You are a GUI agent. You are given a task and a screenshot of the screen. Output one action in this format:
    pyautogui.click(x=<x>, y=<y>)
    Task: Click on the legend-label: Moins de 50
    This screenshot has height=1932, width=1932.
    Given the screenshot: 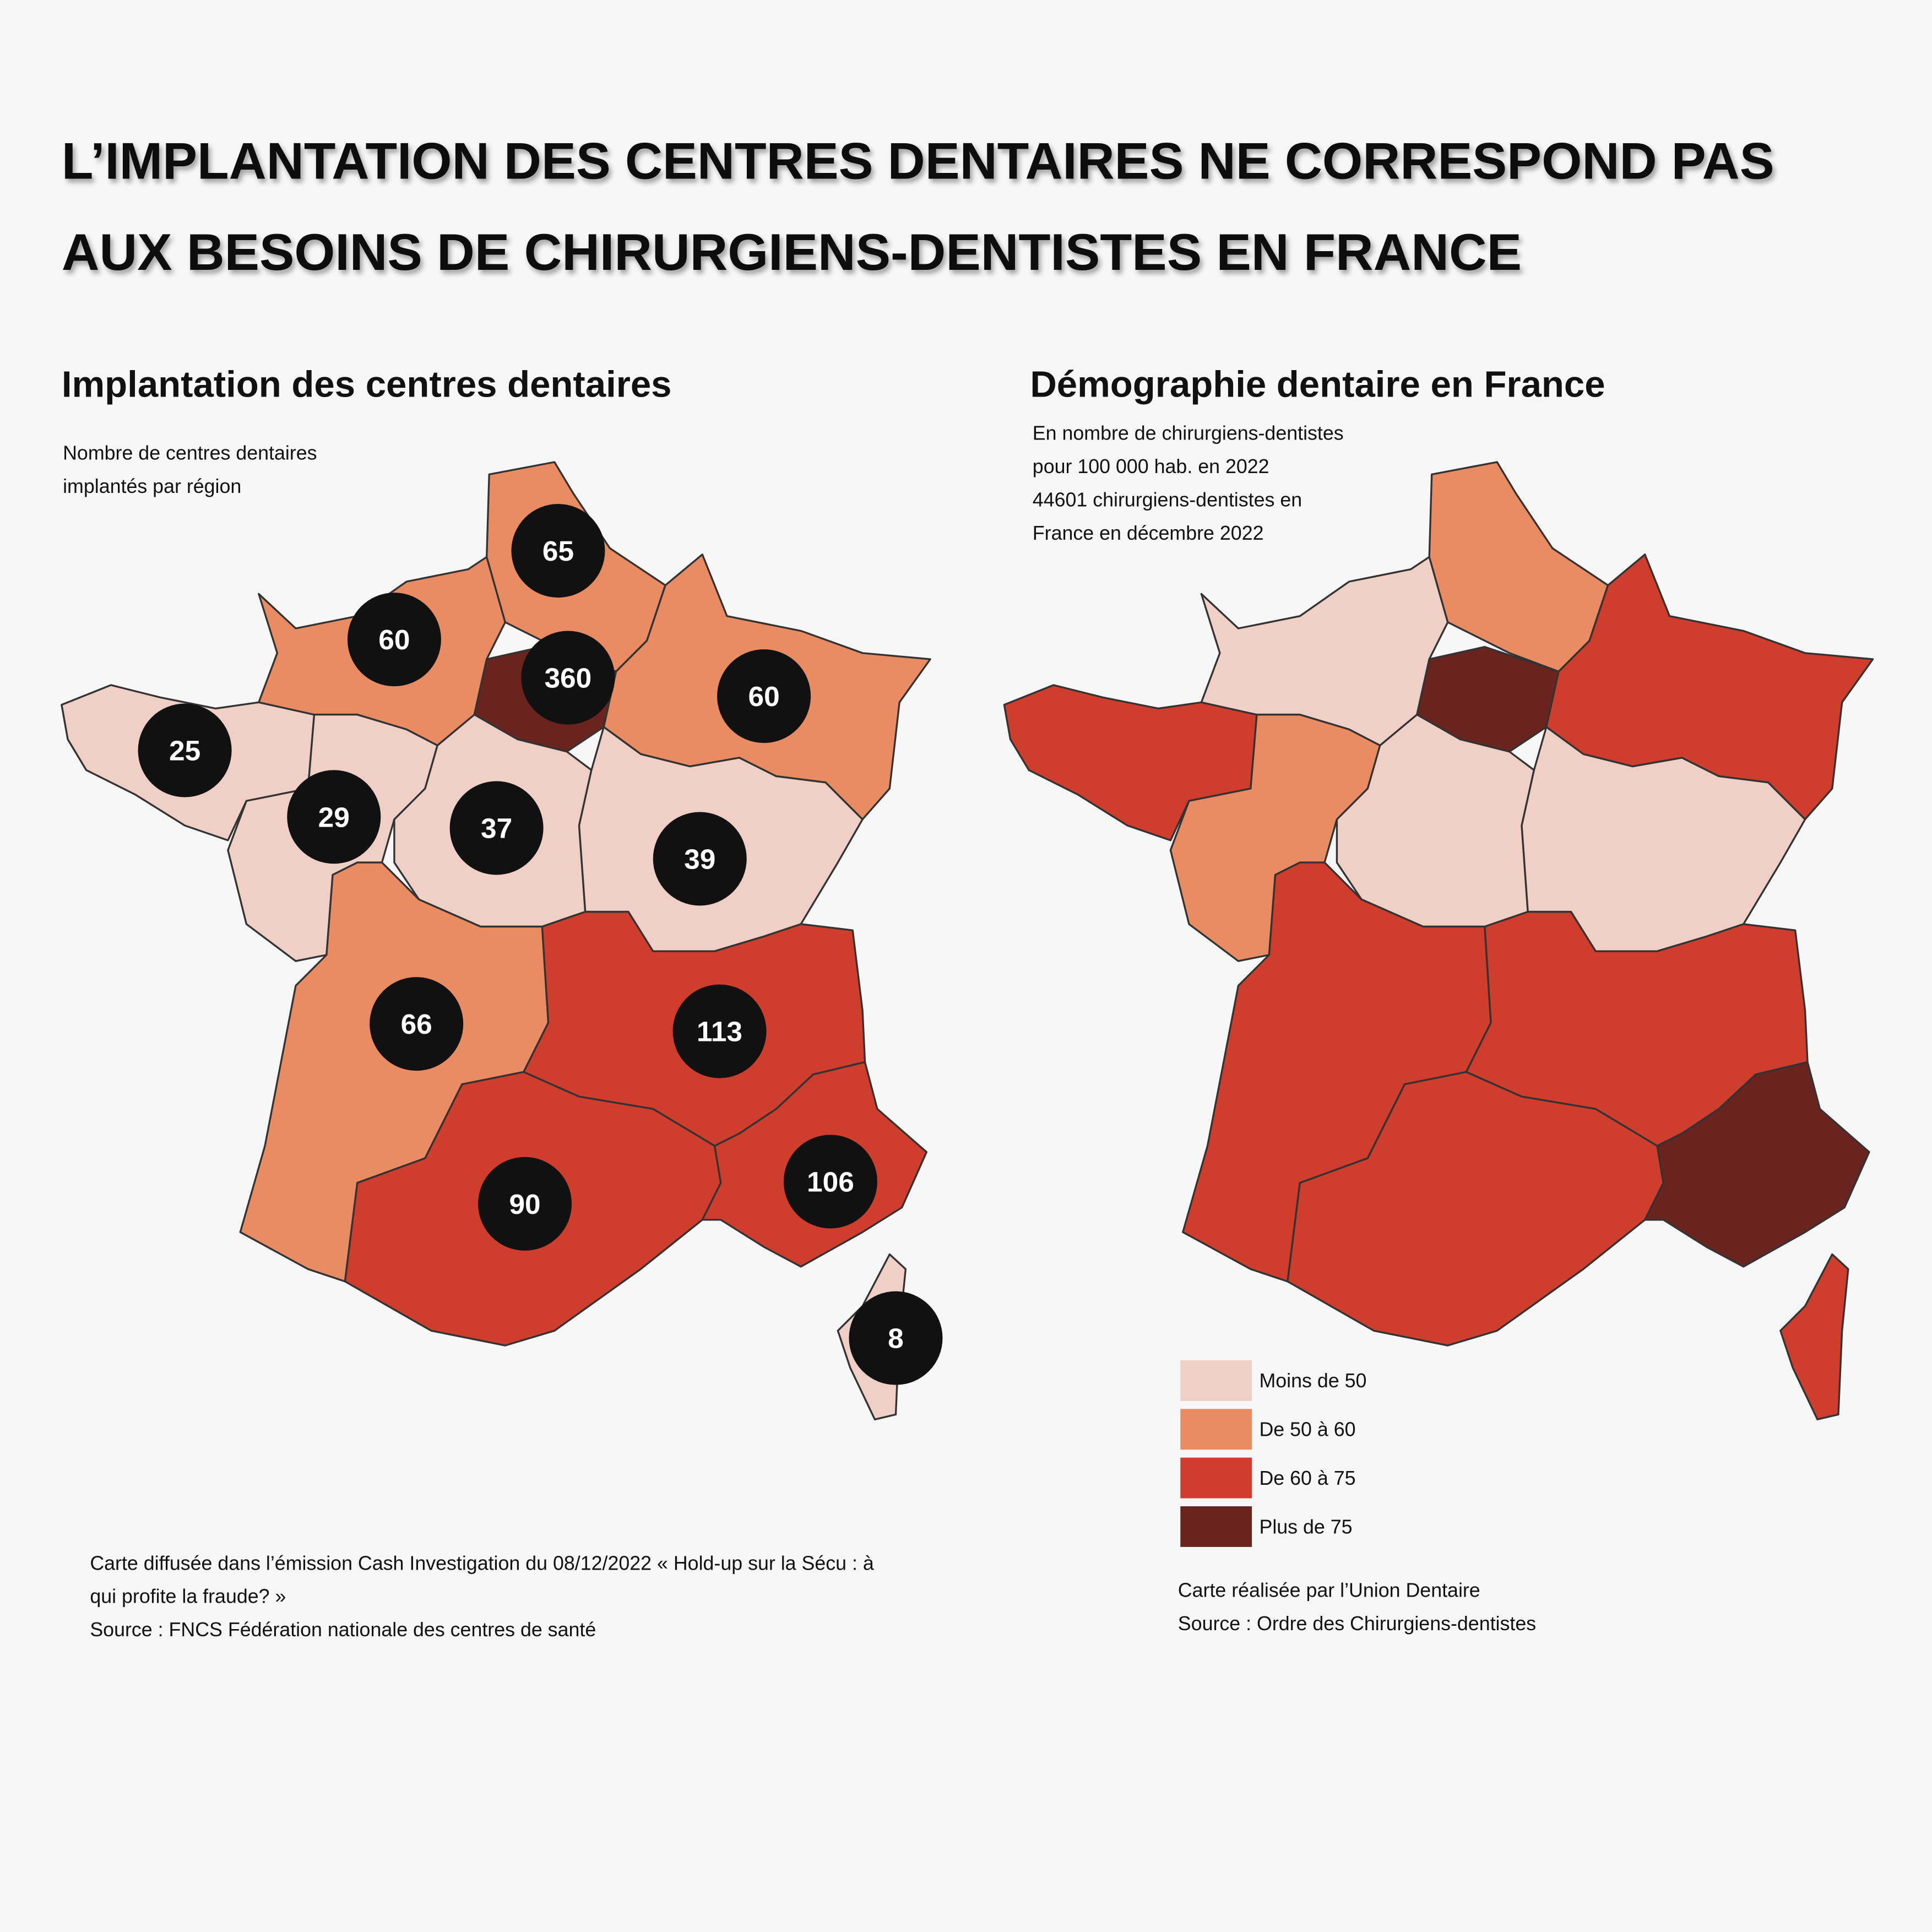 What is the action you would take?
    pyautogui.click(x=1312, y=1381)
    